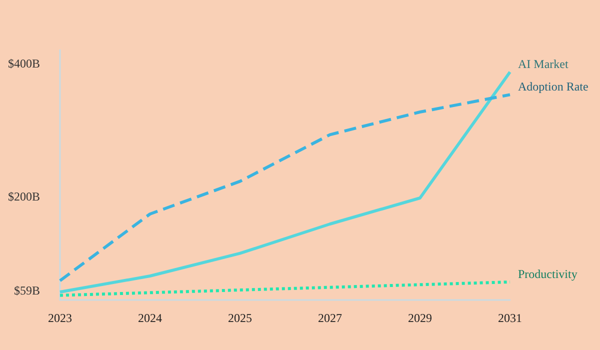 The image size is (600, 350). What do you see at coordinates (27, 291) in the screenshot?
I see `y-tick-label: $59B` at bounding box center [27, 291].